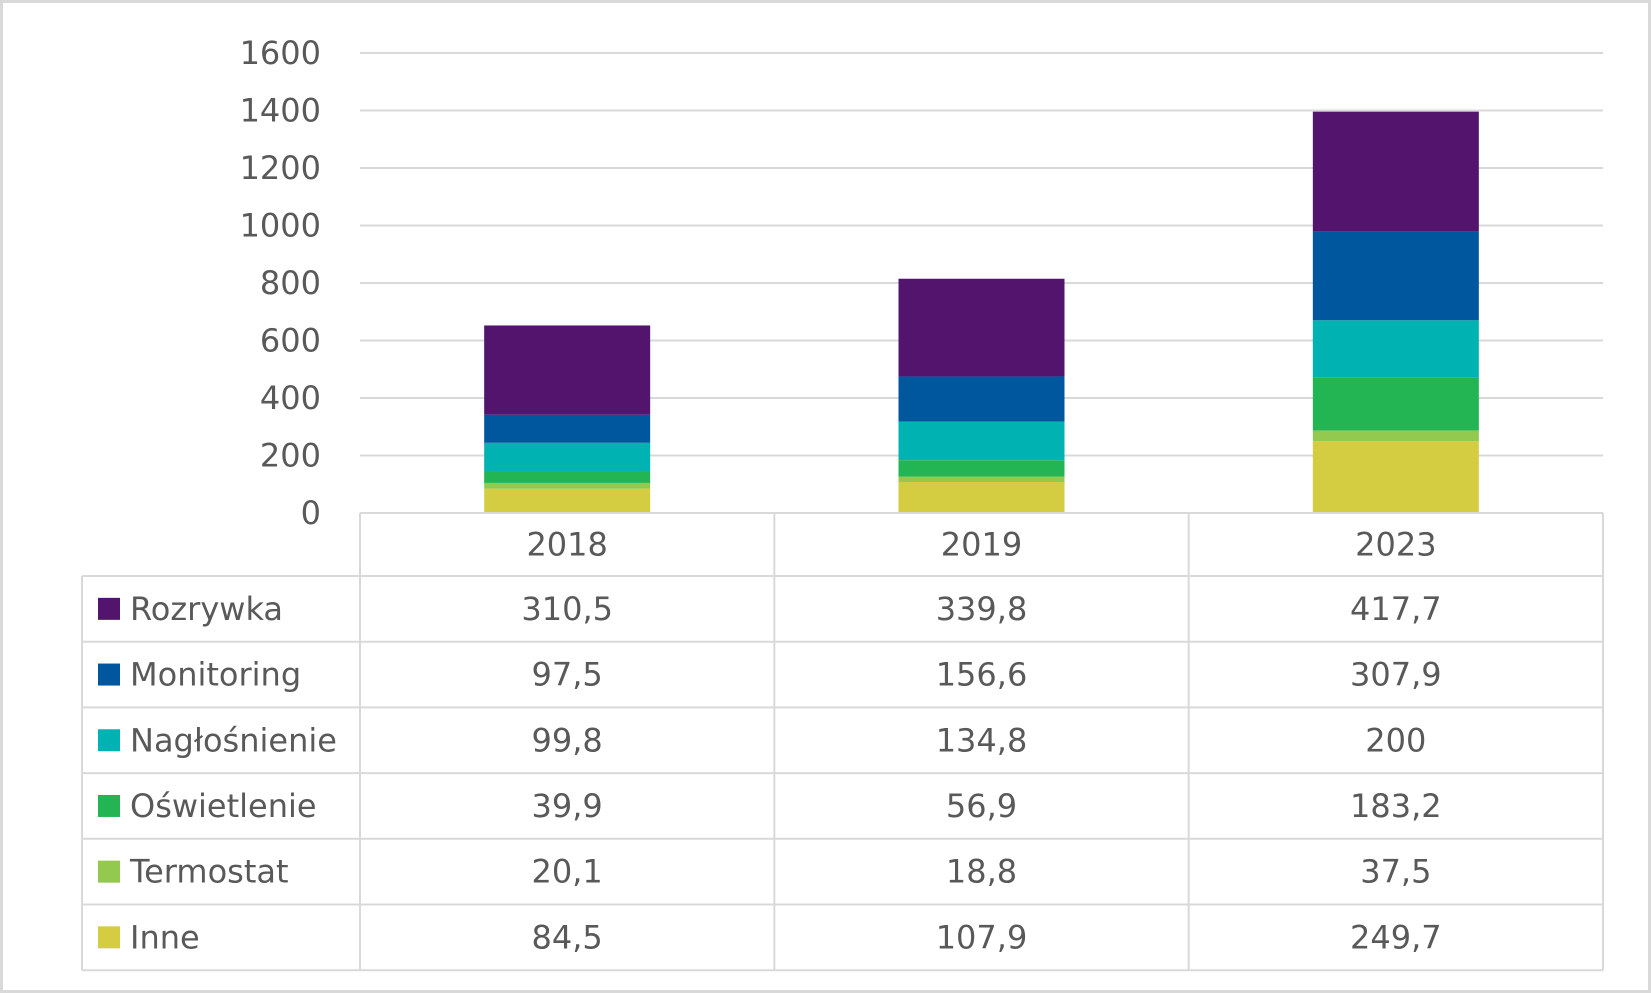 The height and width of the screenshot is (993, 1651). What do you see at coordinates (280, 226) in the screenshot?
I see `y-tick-label: 1000` at bounding box center [280, 226].